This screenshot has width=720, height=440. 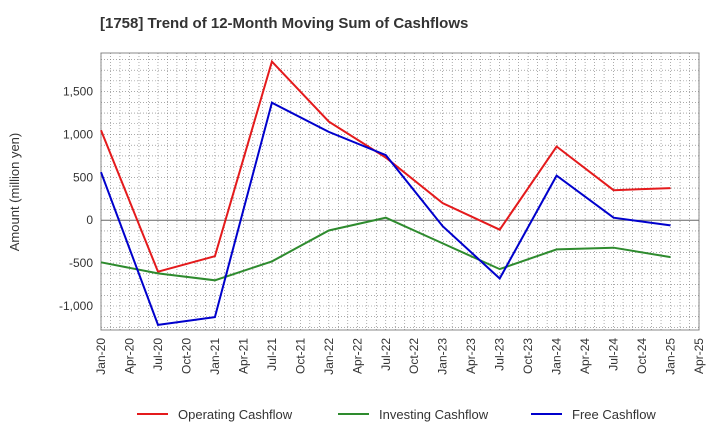 What do you see at coordinates (614, 414) in the screenshot?
I see `legend-label: Free Cashflow` at bounding box center [614, 414].